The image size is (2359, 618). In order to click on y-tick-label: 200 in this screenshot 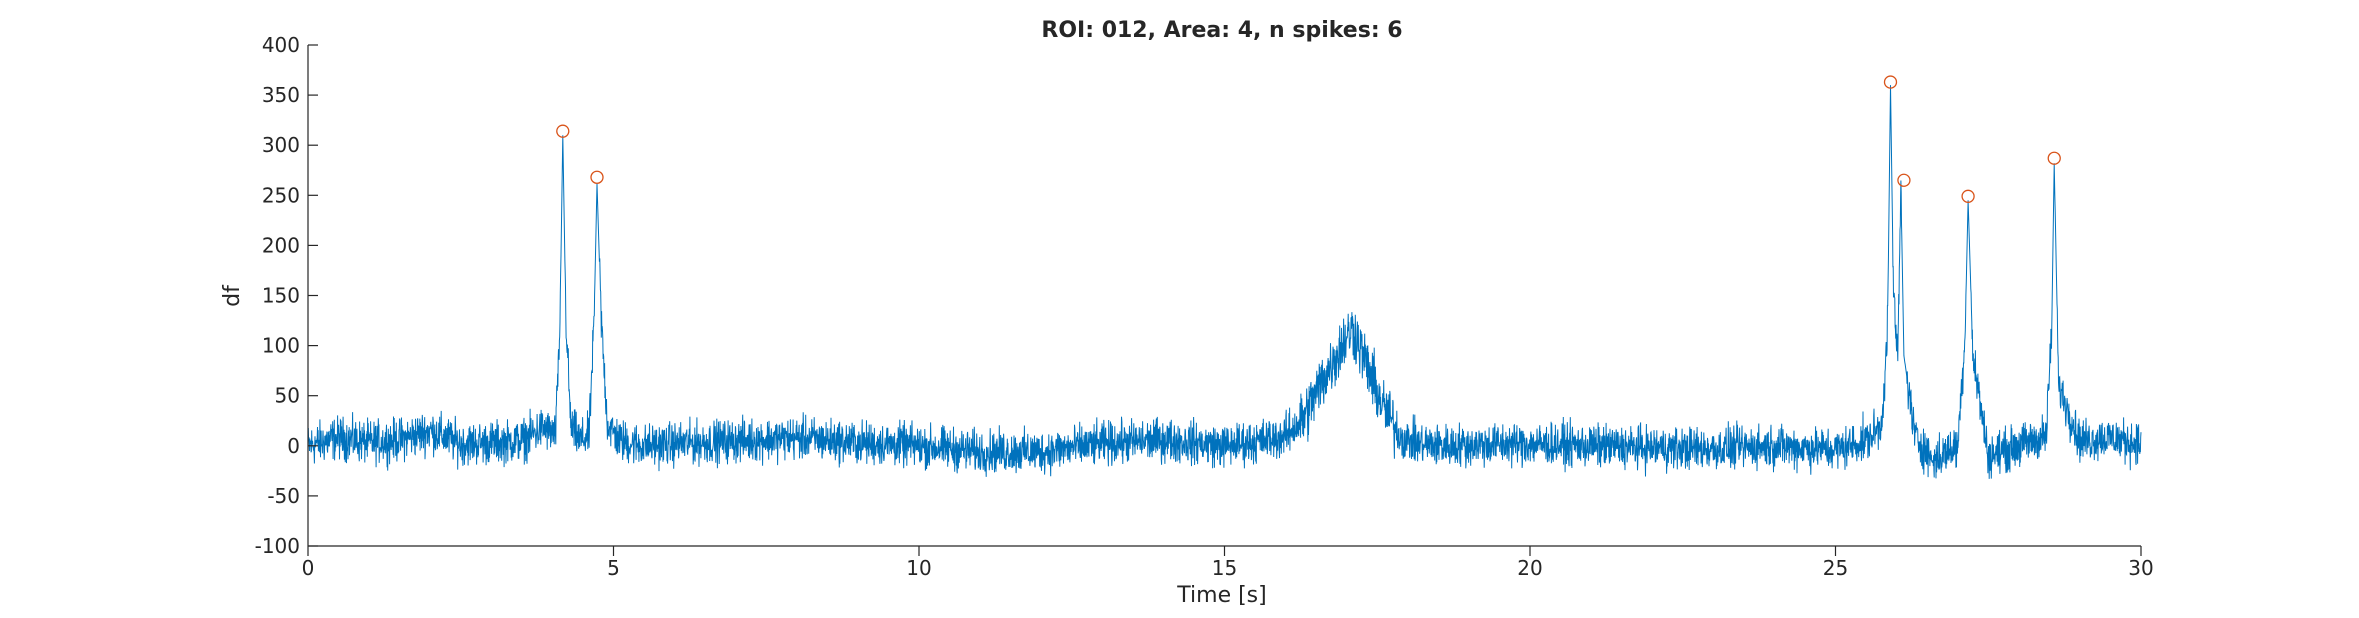, I will do `click(281, 245)`.